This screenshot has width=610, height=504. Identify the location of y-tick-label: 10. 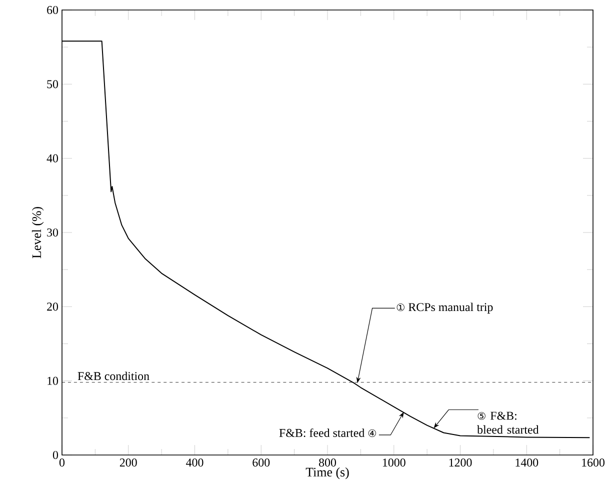
(53, 380).